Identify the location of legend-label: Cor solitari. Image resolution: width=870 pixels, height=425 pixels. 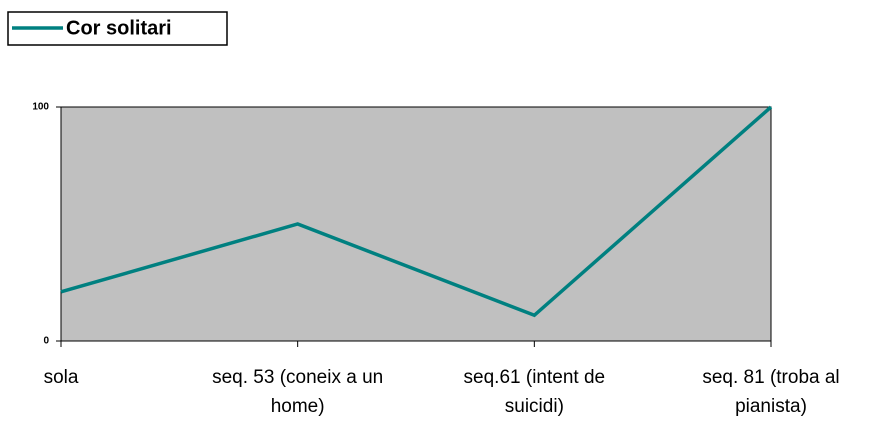
(119, 28).